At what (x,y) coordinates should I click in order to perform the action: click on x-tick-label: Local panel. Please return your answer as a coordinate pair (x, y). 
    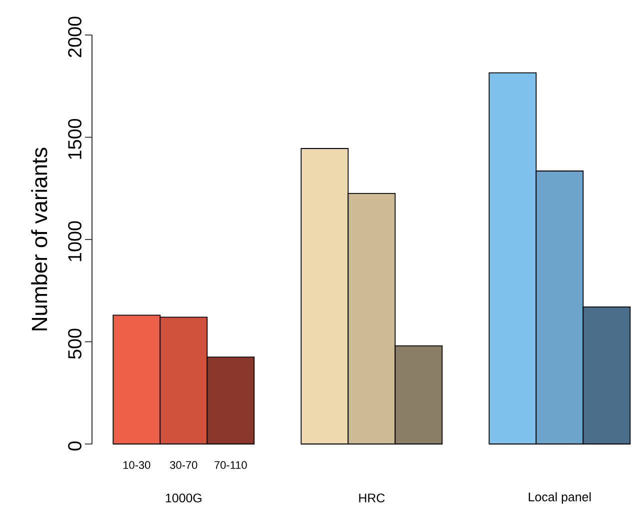
    Looking at the image, I should click on (559, 498).